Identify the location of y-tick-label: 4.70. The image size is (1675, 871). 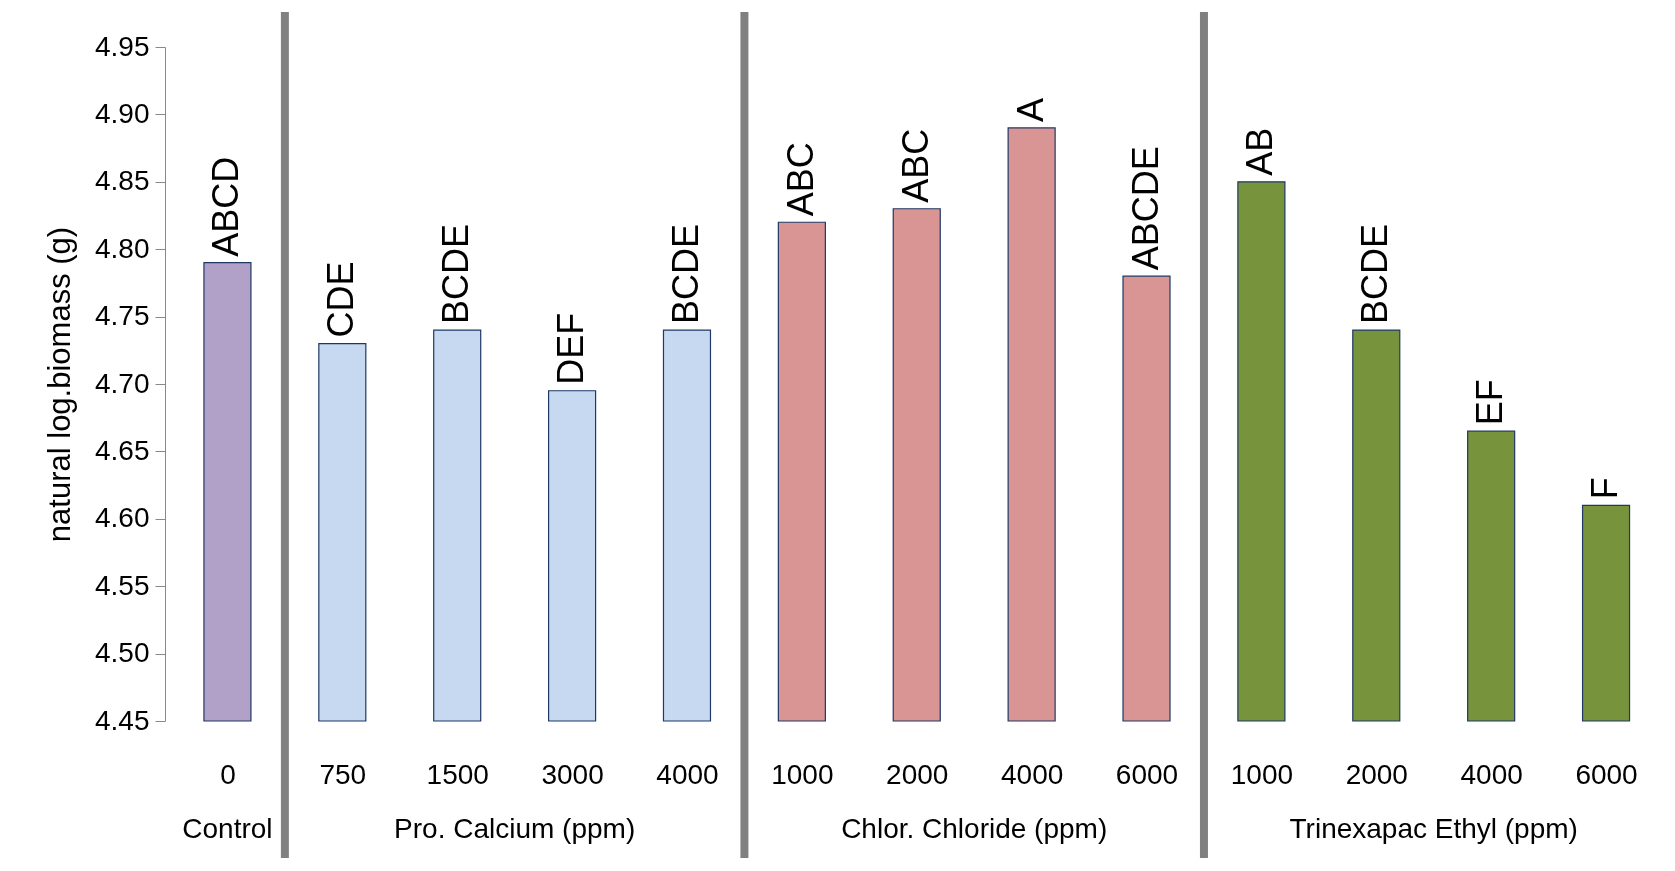
(122, 383).